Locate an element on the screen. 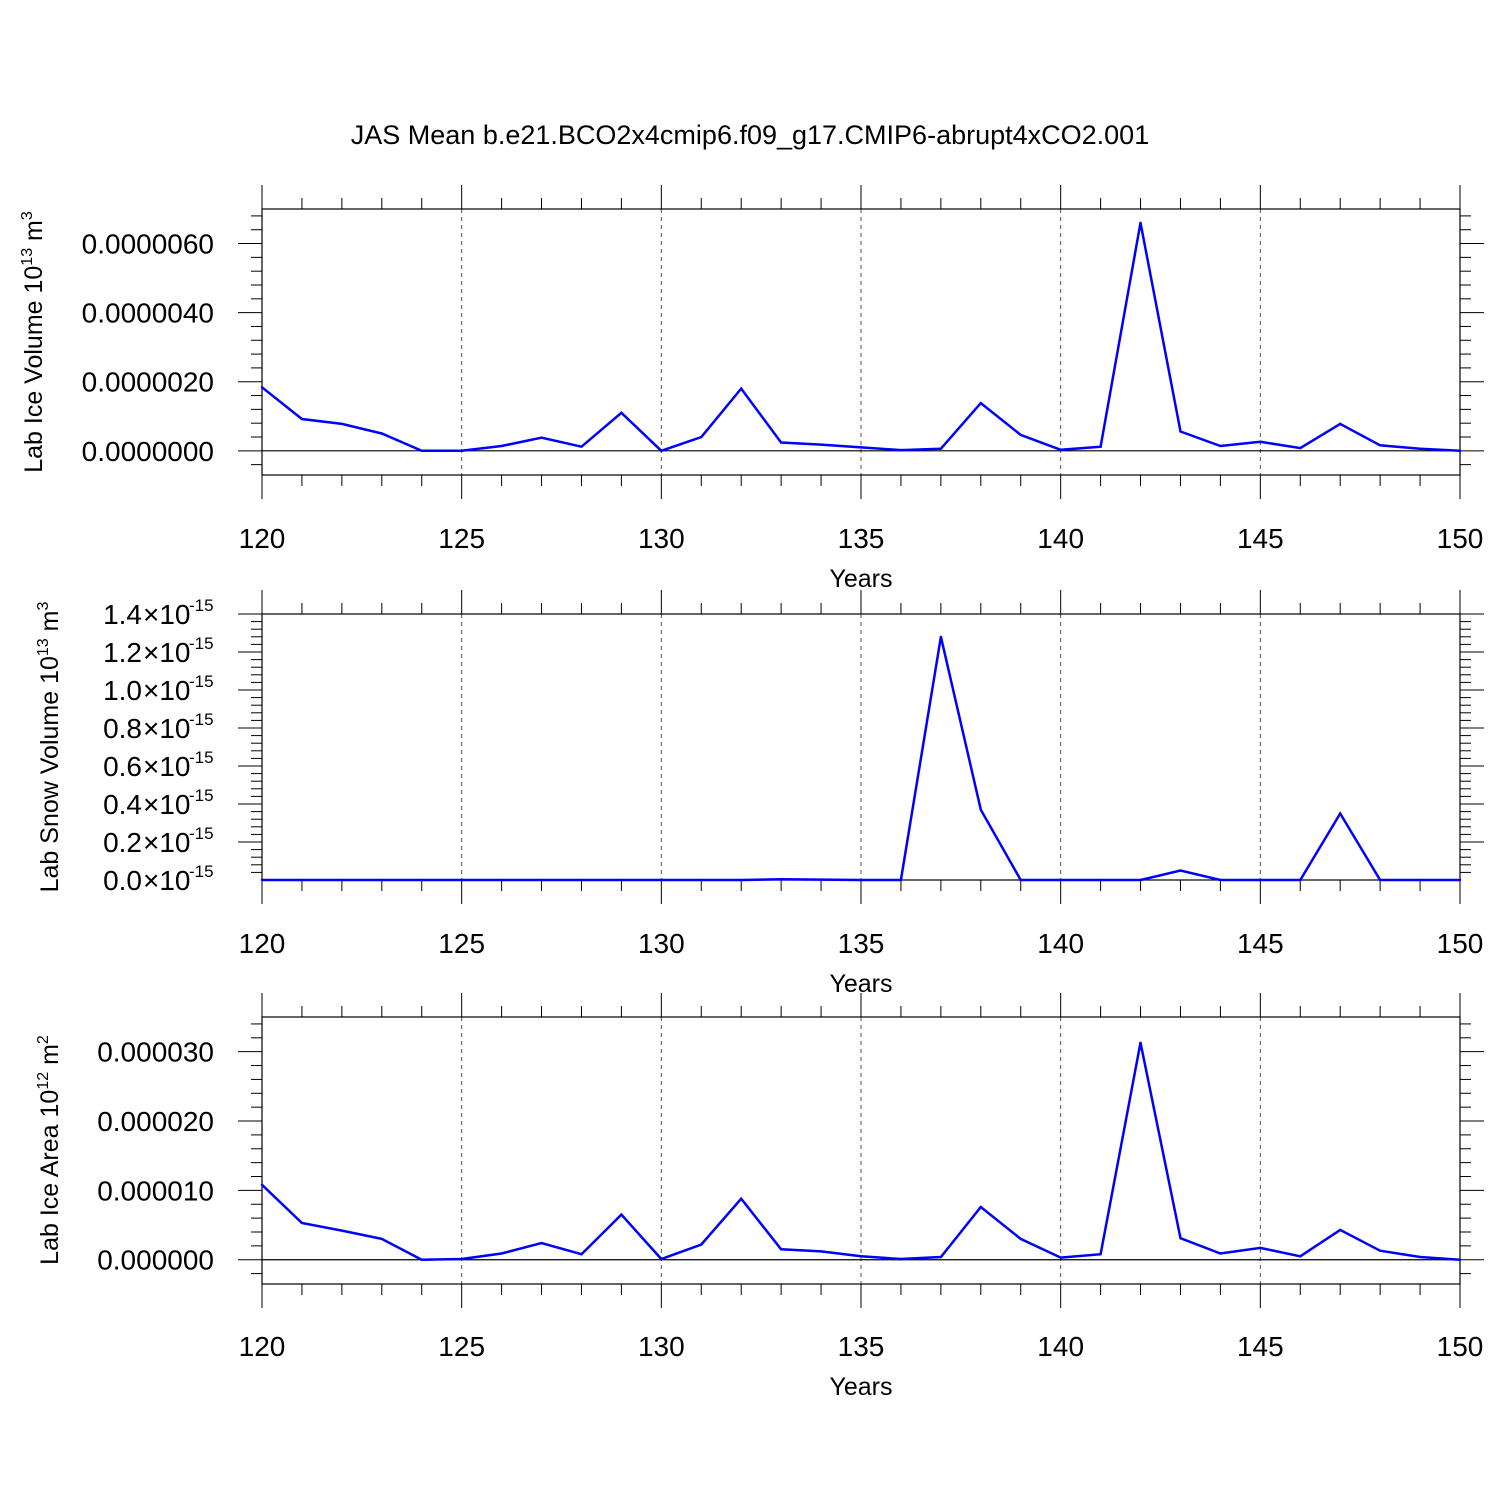  y-tick-mantissa: 0.4 is located at coordinates (122, 804).